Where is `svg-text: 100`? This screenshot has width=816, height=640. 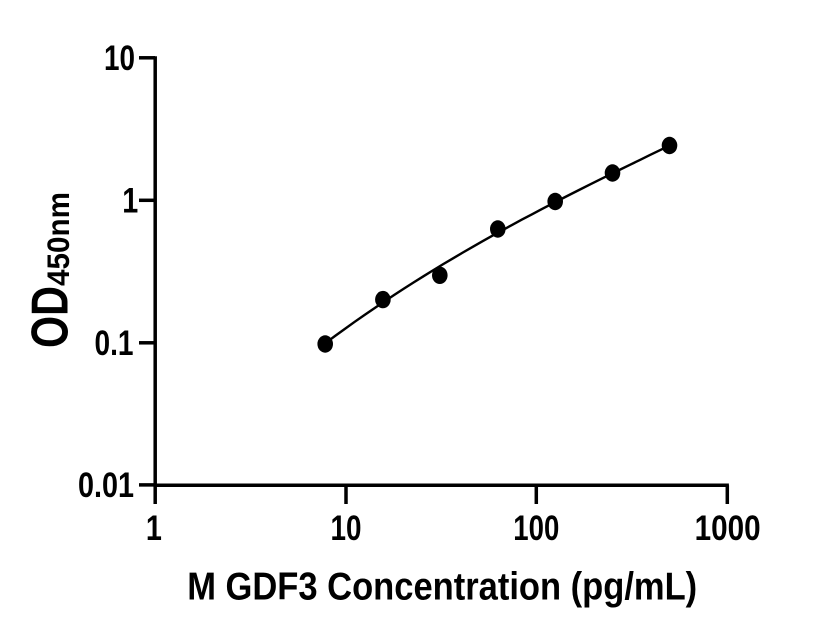 svg-text: 100 is located at coordinates (536, 528).